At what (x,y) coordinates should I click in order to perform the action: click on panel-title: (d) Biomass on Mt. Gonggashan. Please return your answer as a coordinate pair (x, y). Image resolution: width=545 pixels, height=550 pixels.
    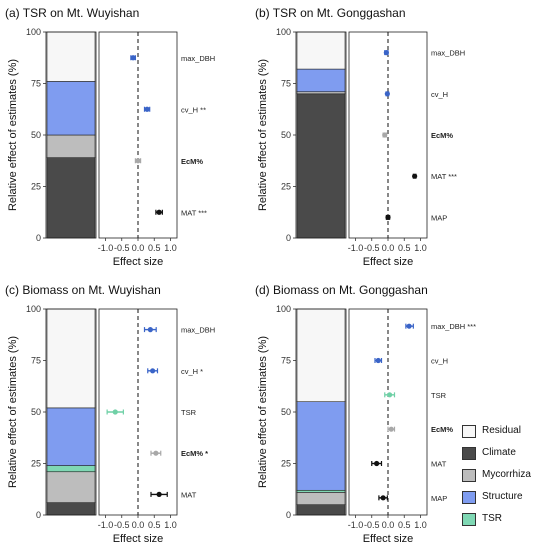
    Looking at the image, I should click on (341, 290).